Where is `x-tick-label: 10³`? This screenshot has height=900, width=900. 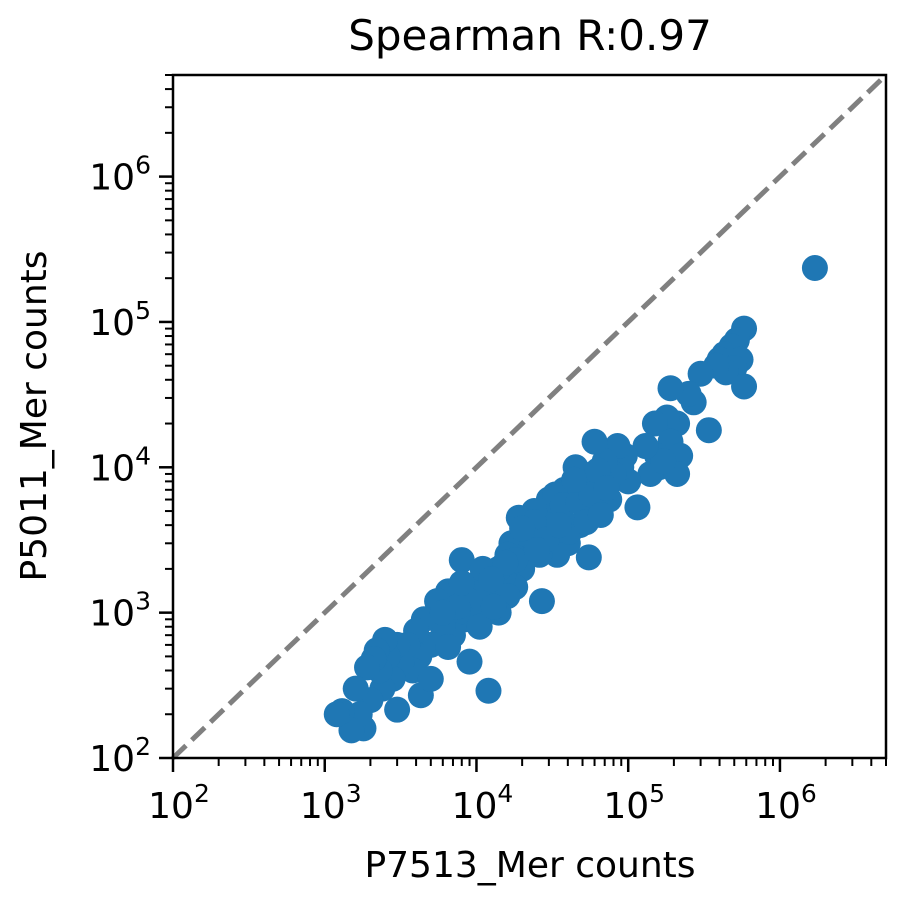 x-tick-label: 10³ is located at coordinates (331, 803).